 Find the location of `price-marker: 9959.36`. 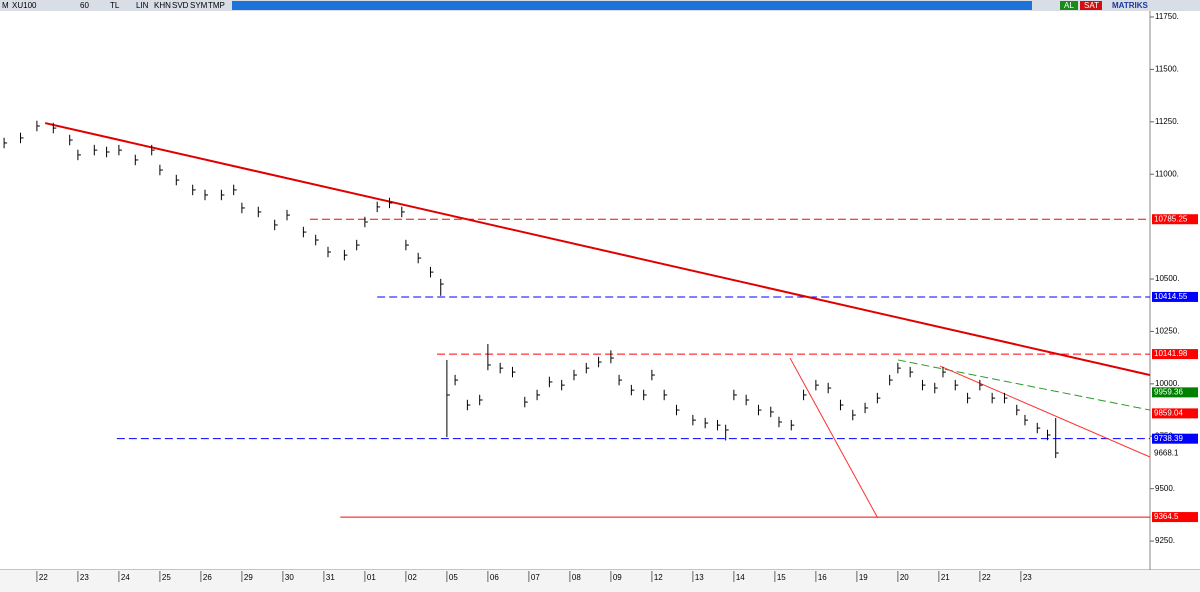

price-marker: 9959.36 is located at coordinates (1168, 391).